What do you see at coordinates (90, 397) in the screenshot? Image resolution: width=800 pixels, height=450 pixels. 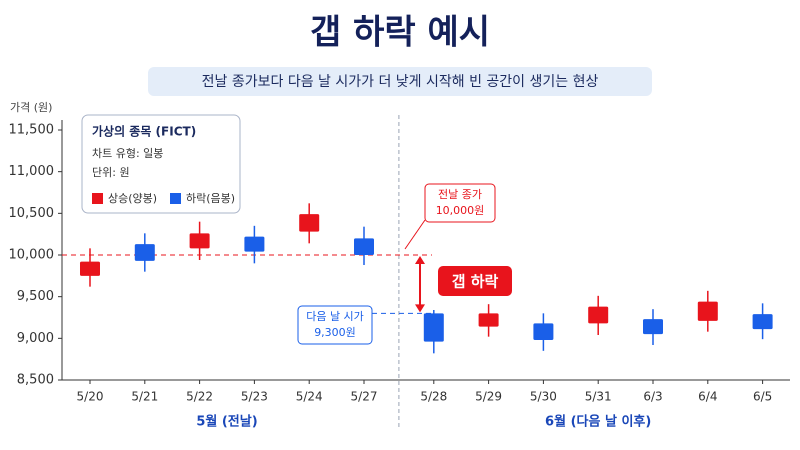 I see `x-tick-label: 5/20` at bounding box center [90, 397].